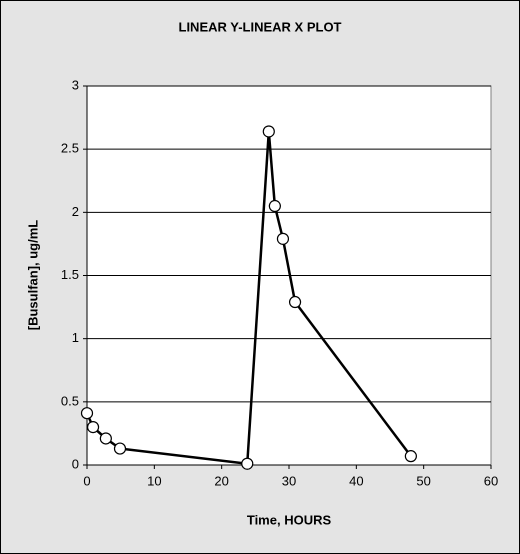  Describe the element at coordinates (260, 26) in the screenshot. I see `chart-title: LINEAR Y-LINEAR X PLOT` at that location.